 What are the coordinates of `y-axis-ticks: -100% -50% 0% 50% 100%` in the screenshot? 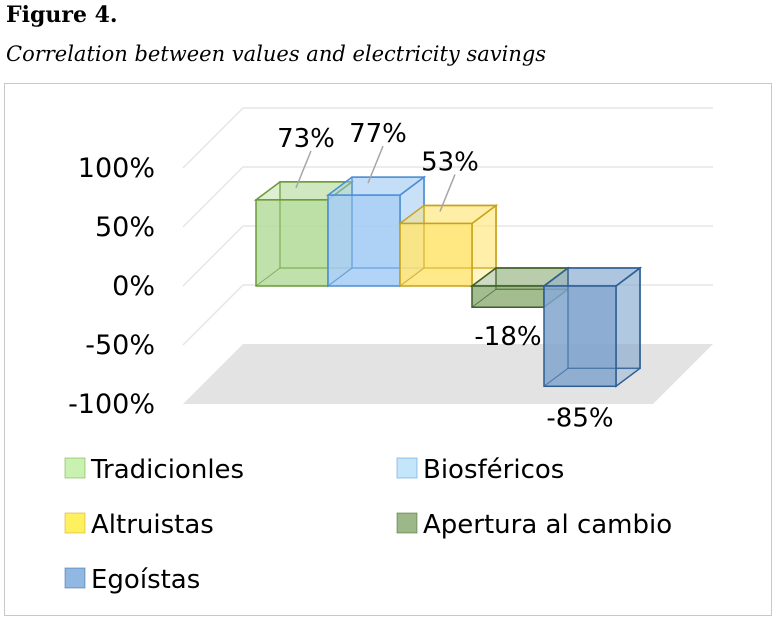 It's located at (111, 286).